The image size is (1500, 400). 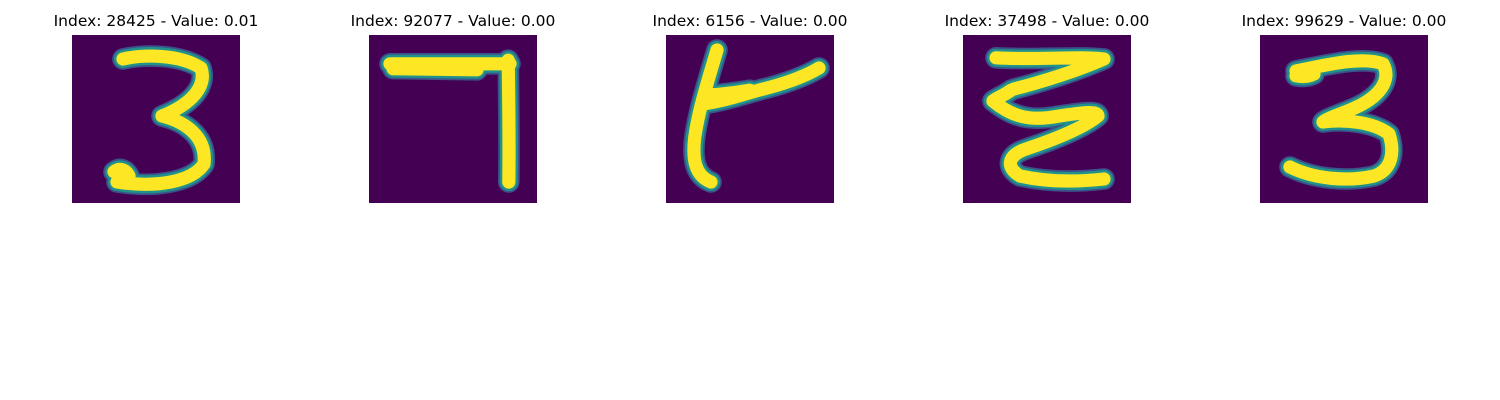 I want to click on panel-title: Index: 99629 - Value: 0.00, so click(x=1344, y=21).